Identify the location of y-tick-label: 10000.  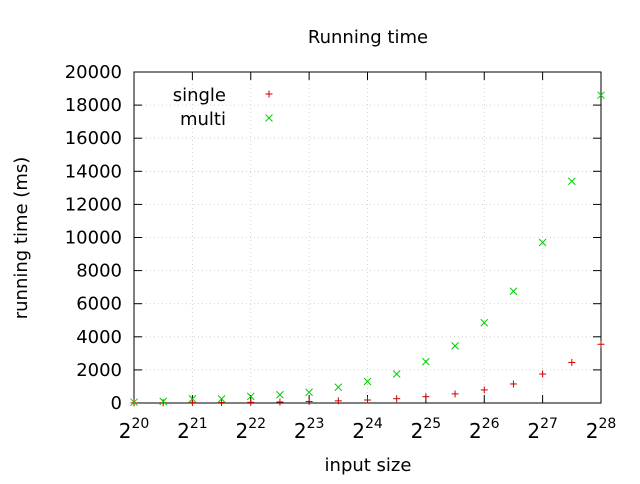
(93, 238).